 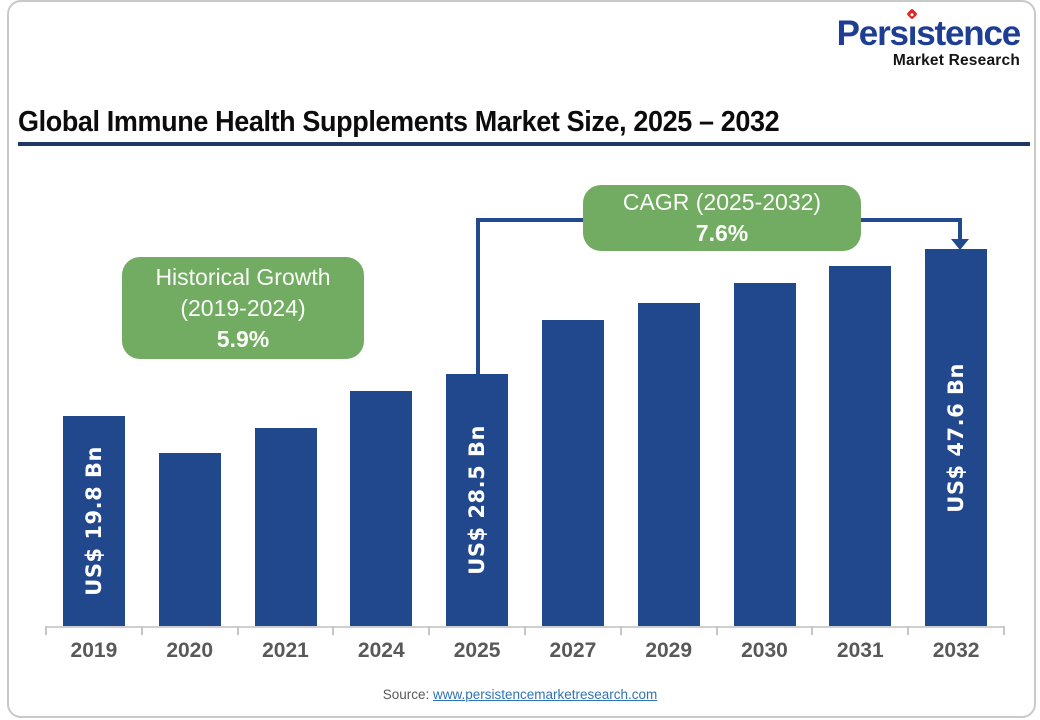 I want to click on historical-growth-line1: Historical Growth, so click(x=243, y=276).